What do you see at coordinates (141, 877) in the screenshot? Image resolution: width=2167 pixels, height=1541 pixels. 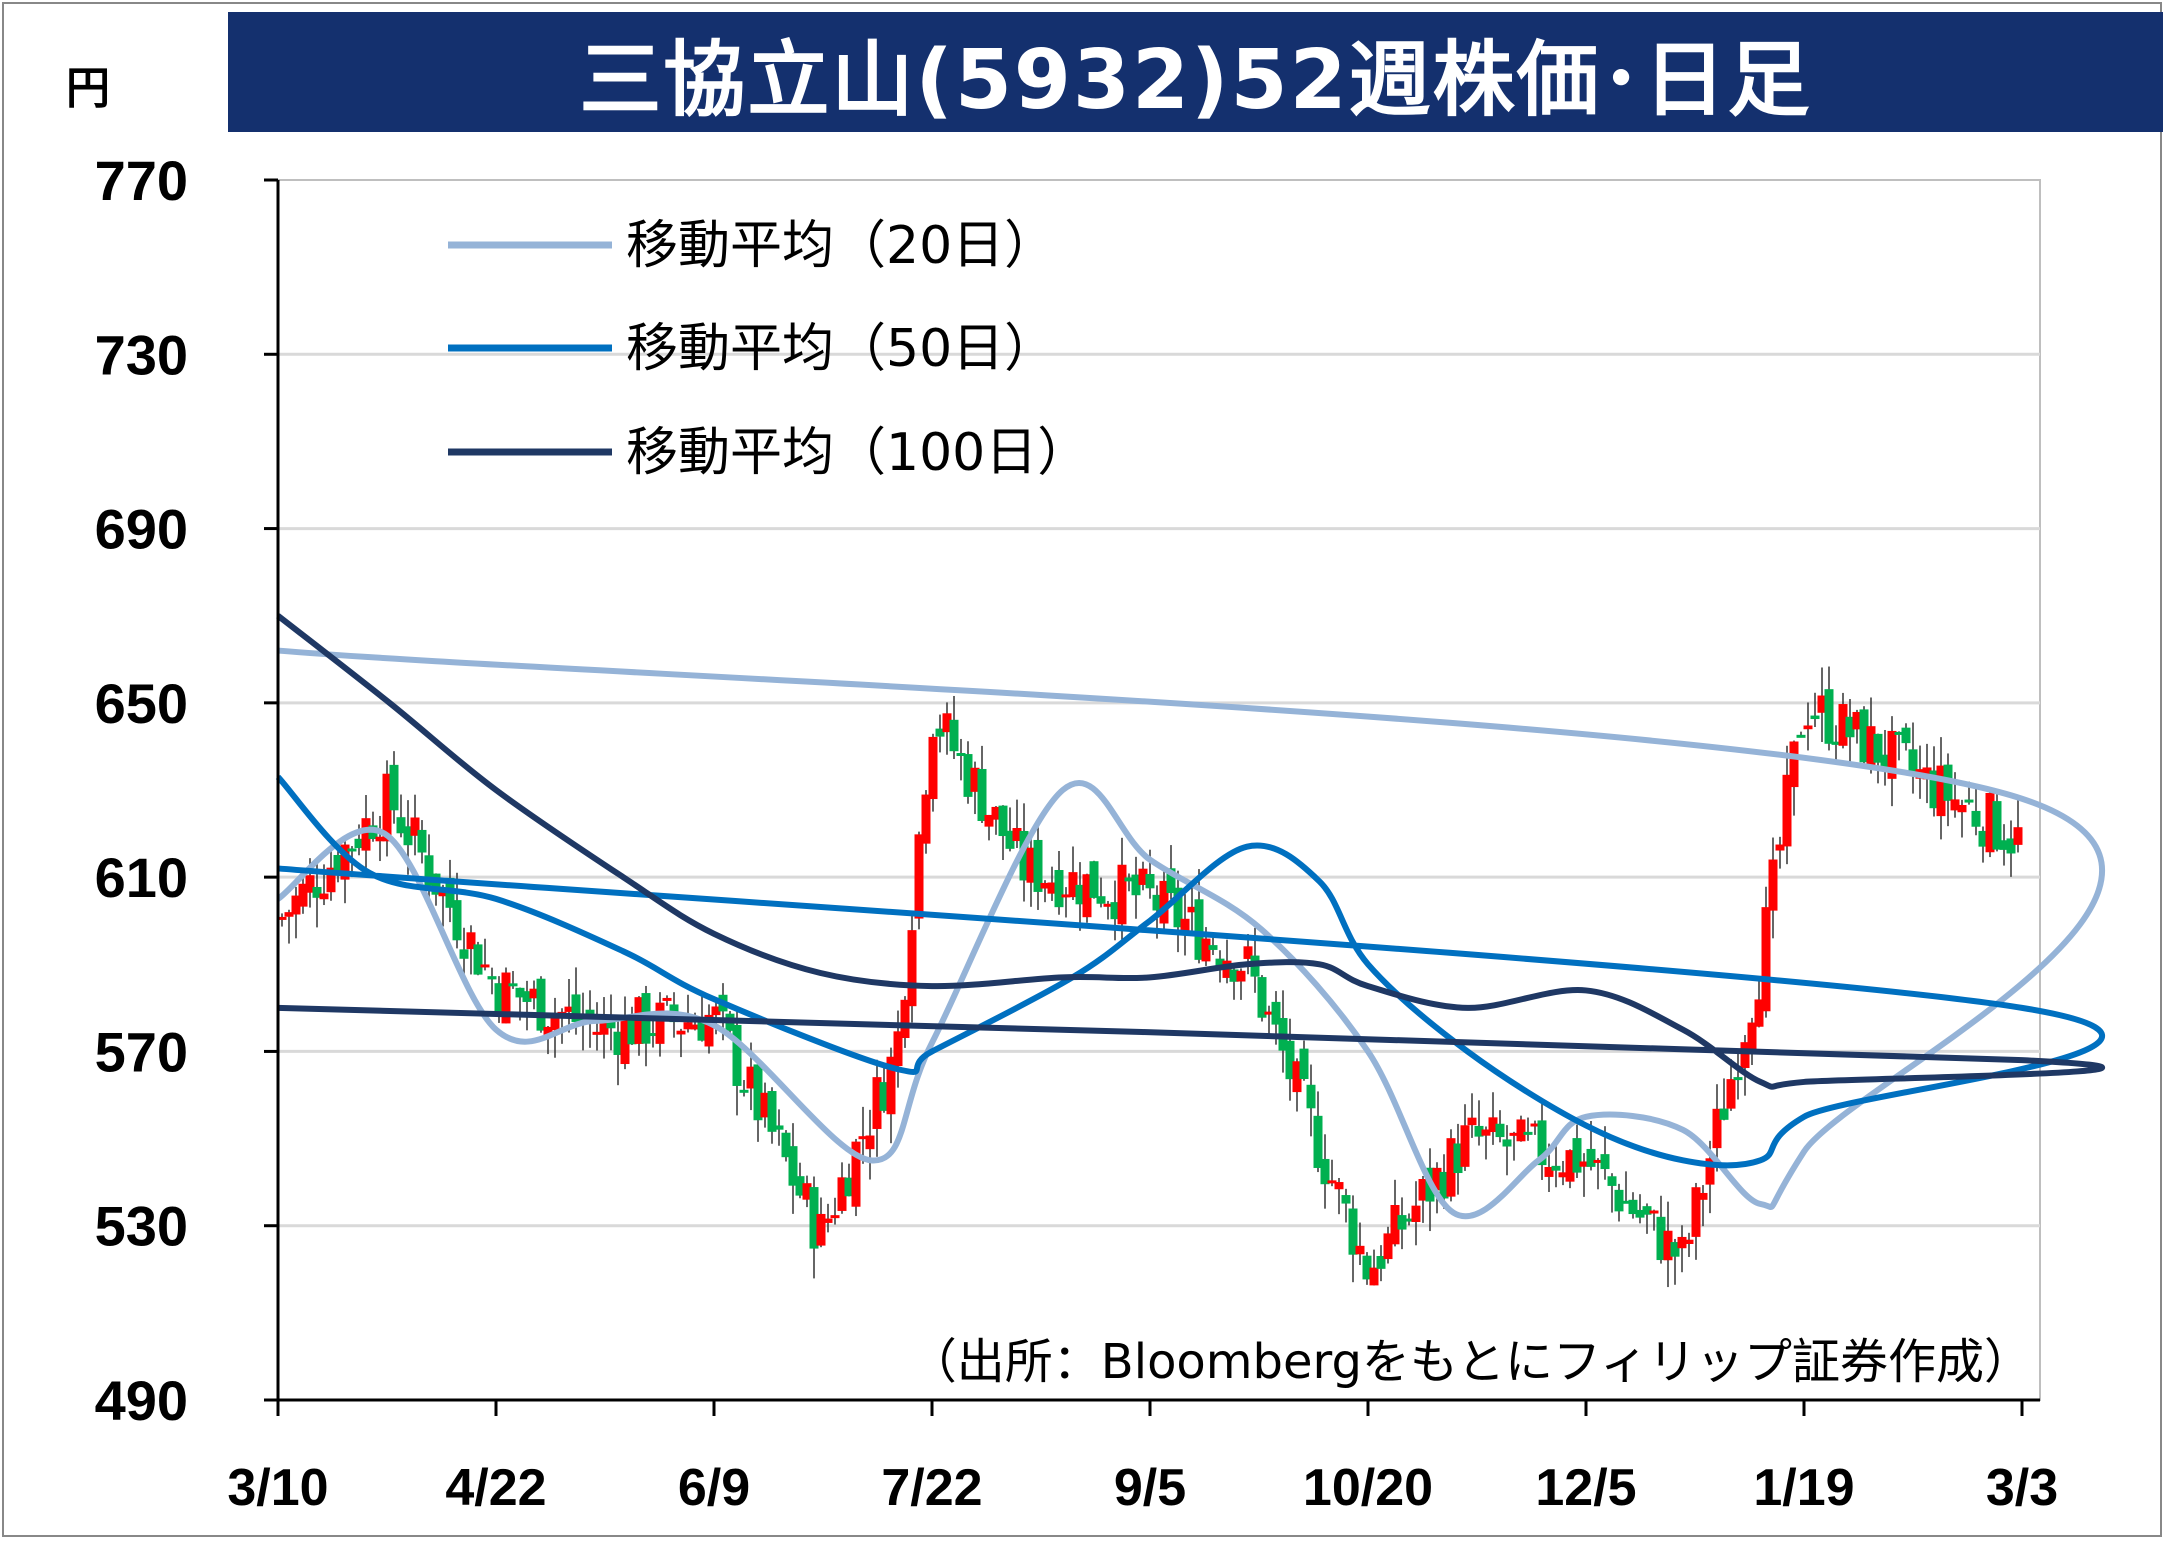 I see `y-tick-label: 610` at bounding box center [141, 877].